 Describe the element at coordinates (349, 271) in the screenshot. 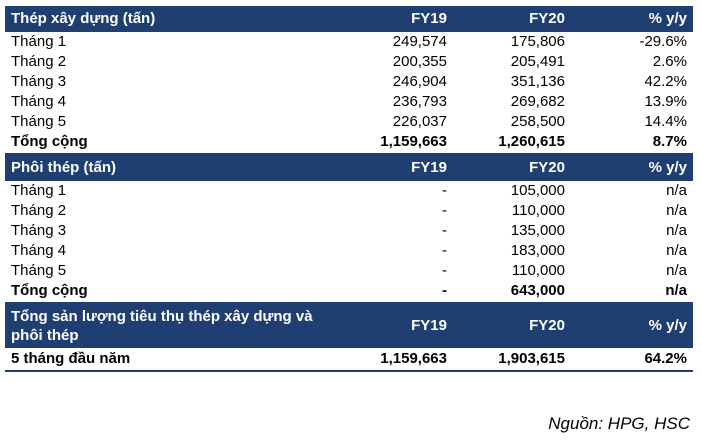

I see `table-row: Tháng 5 - 110,000 n/a` at that location.